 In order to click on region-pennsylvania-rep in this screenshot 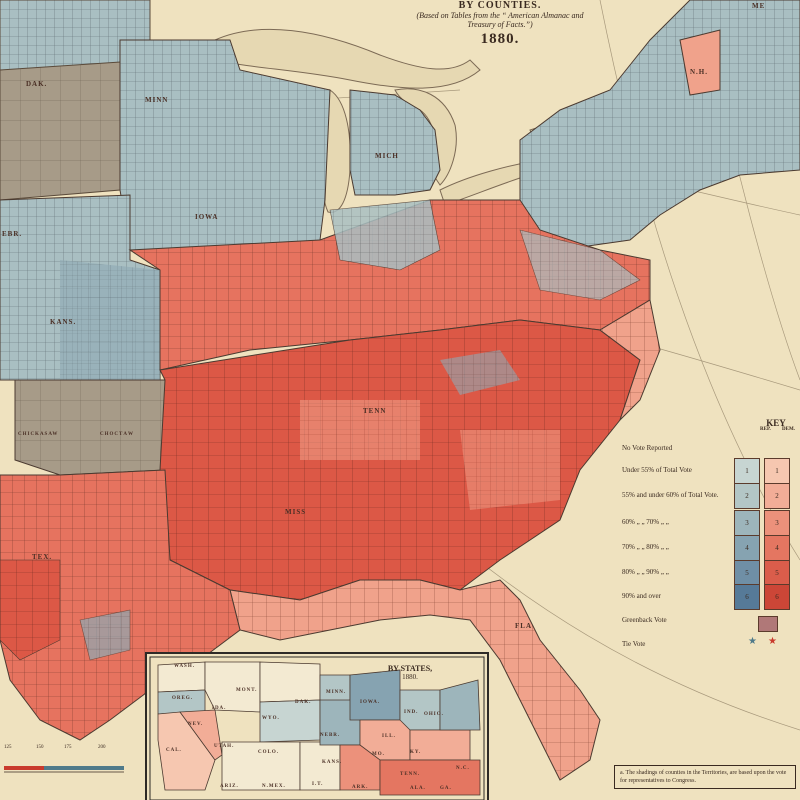, I will do `click(580, 265)`.